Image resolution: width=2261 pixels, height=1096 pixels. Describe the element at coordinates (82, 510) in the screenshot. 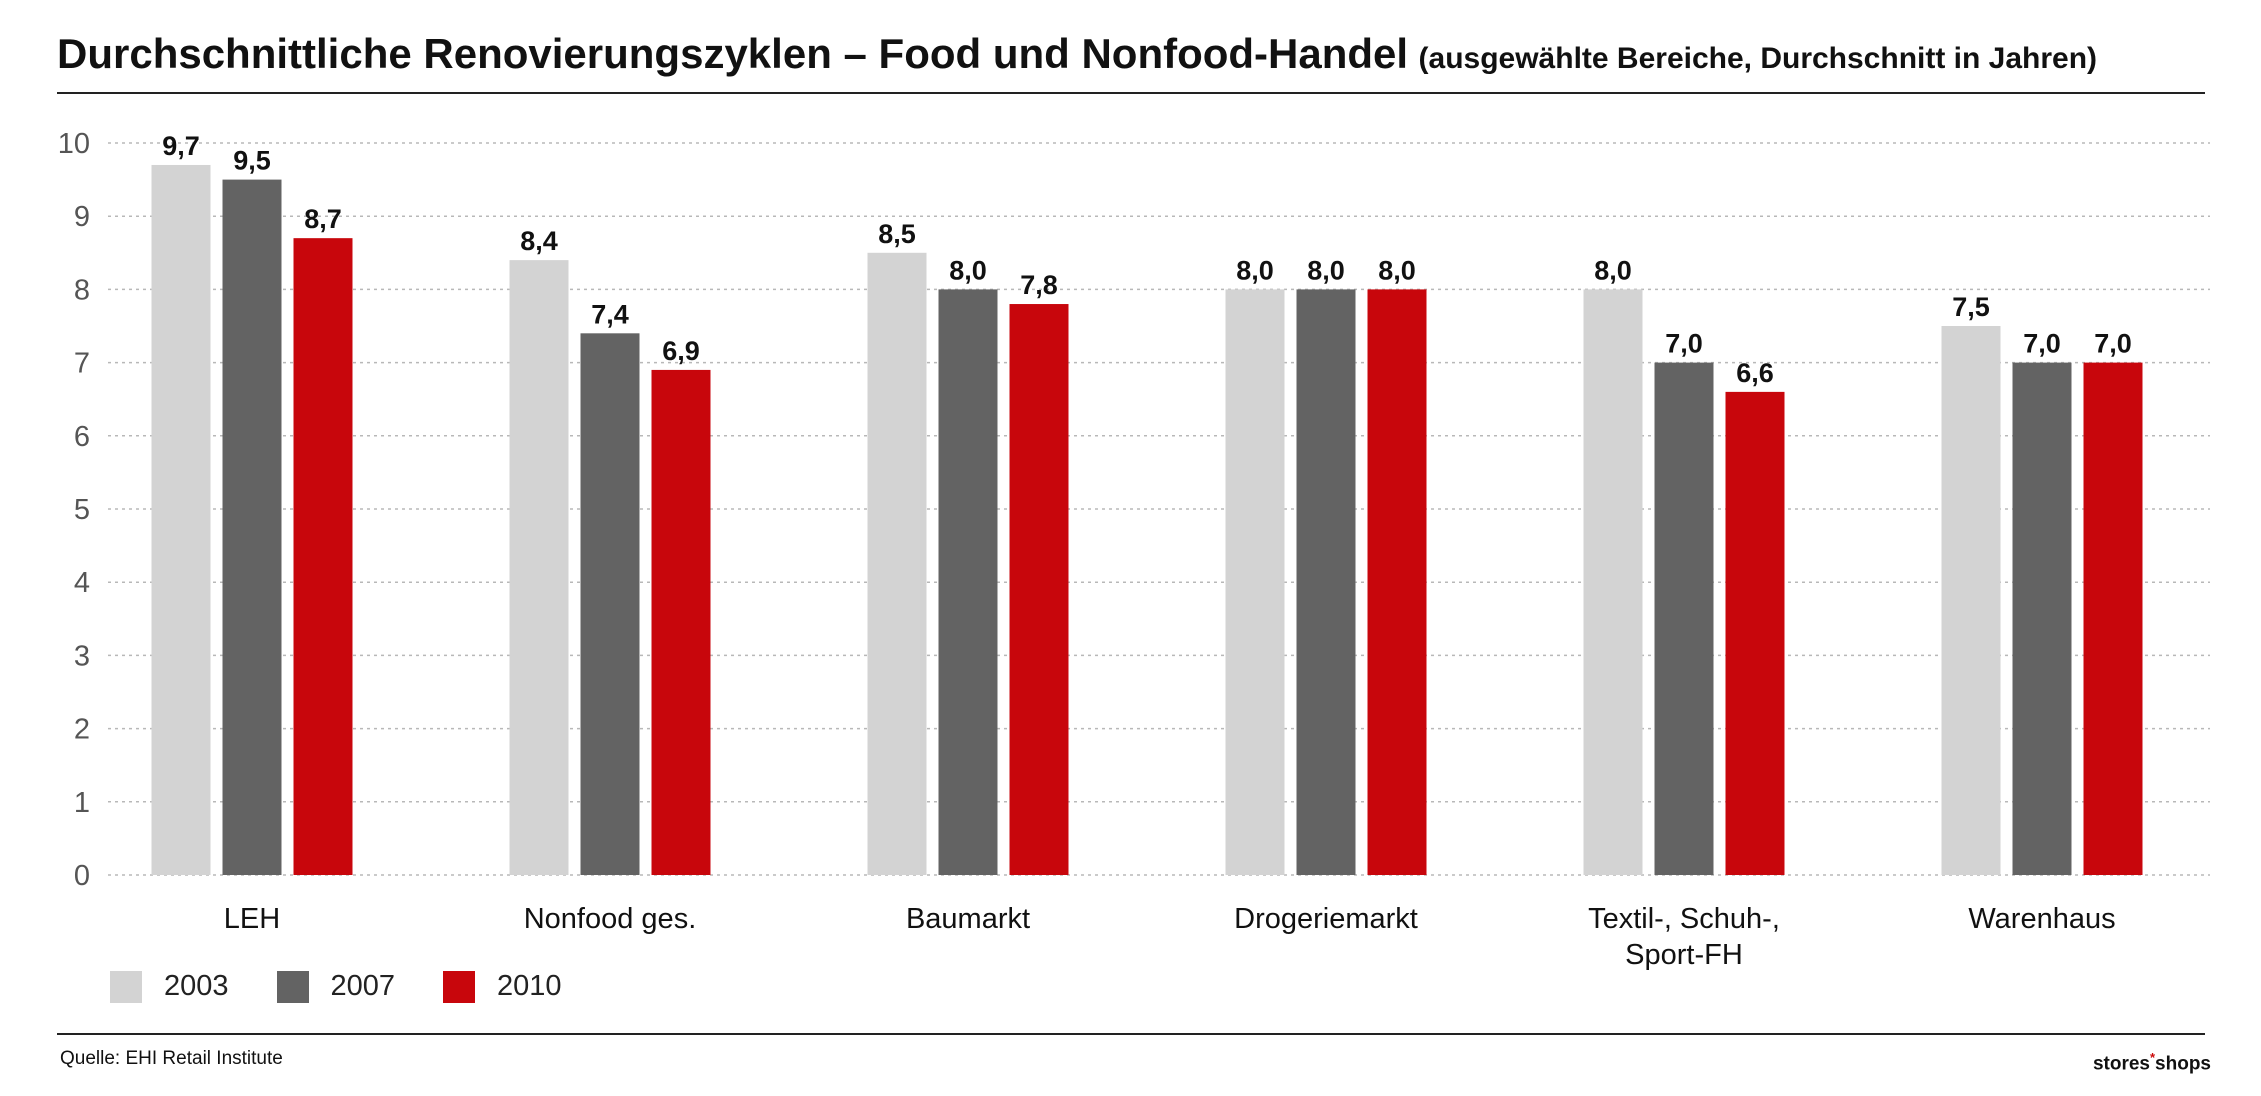

I see `y-tick-label: 5` at that location.